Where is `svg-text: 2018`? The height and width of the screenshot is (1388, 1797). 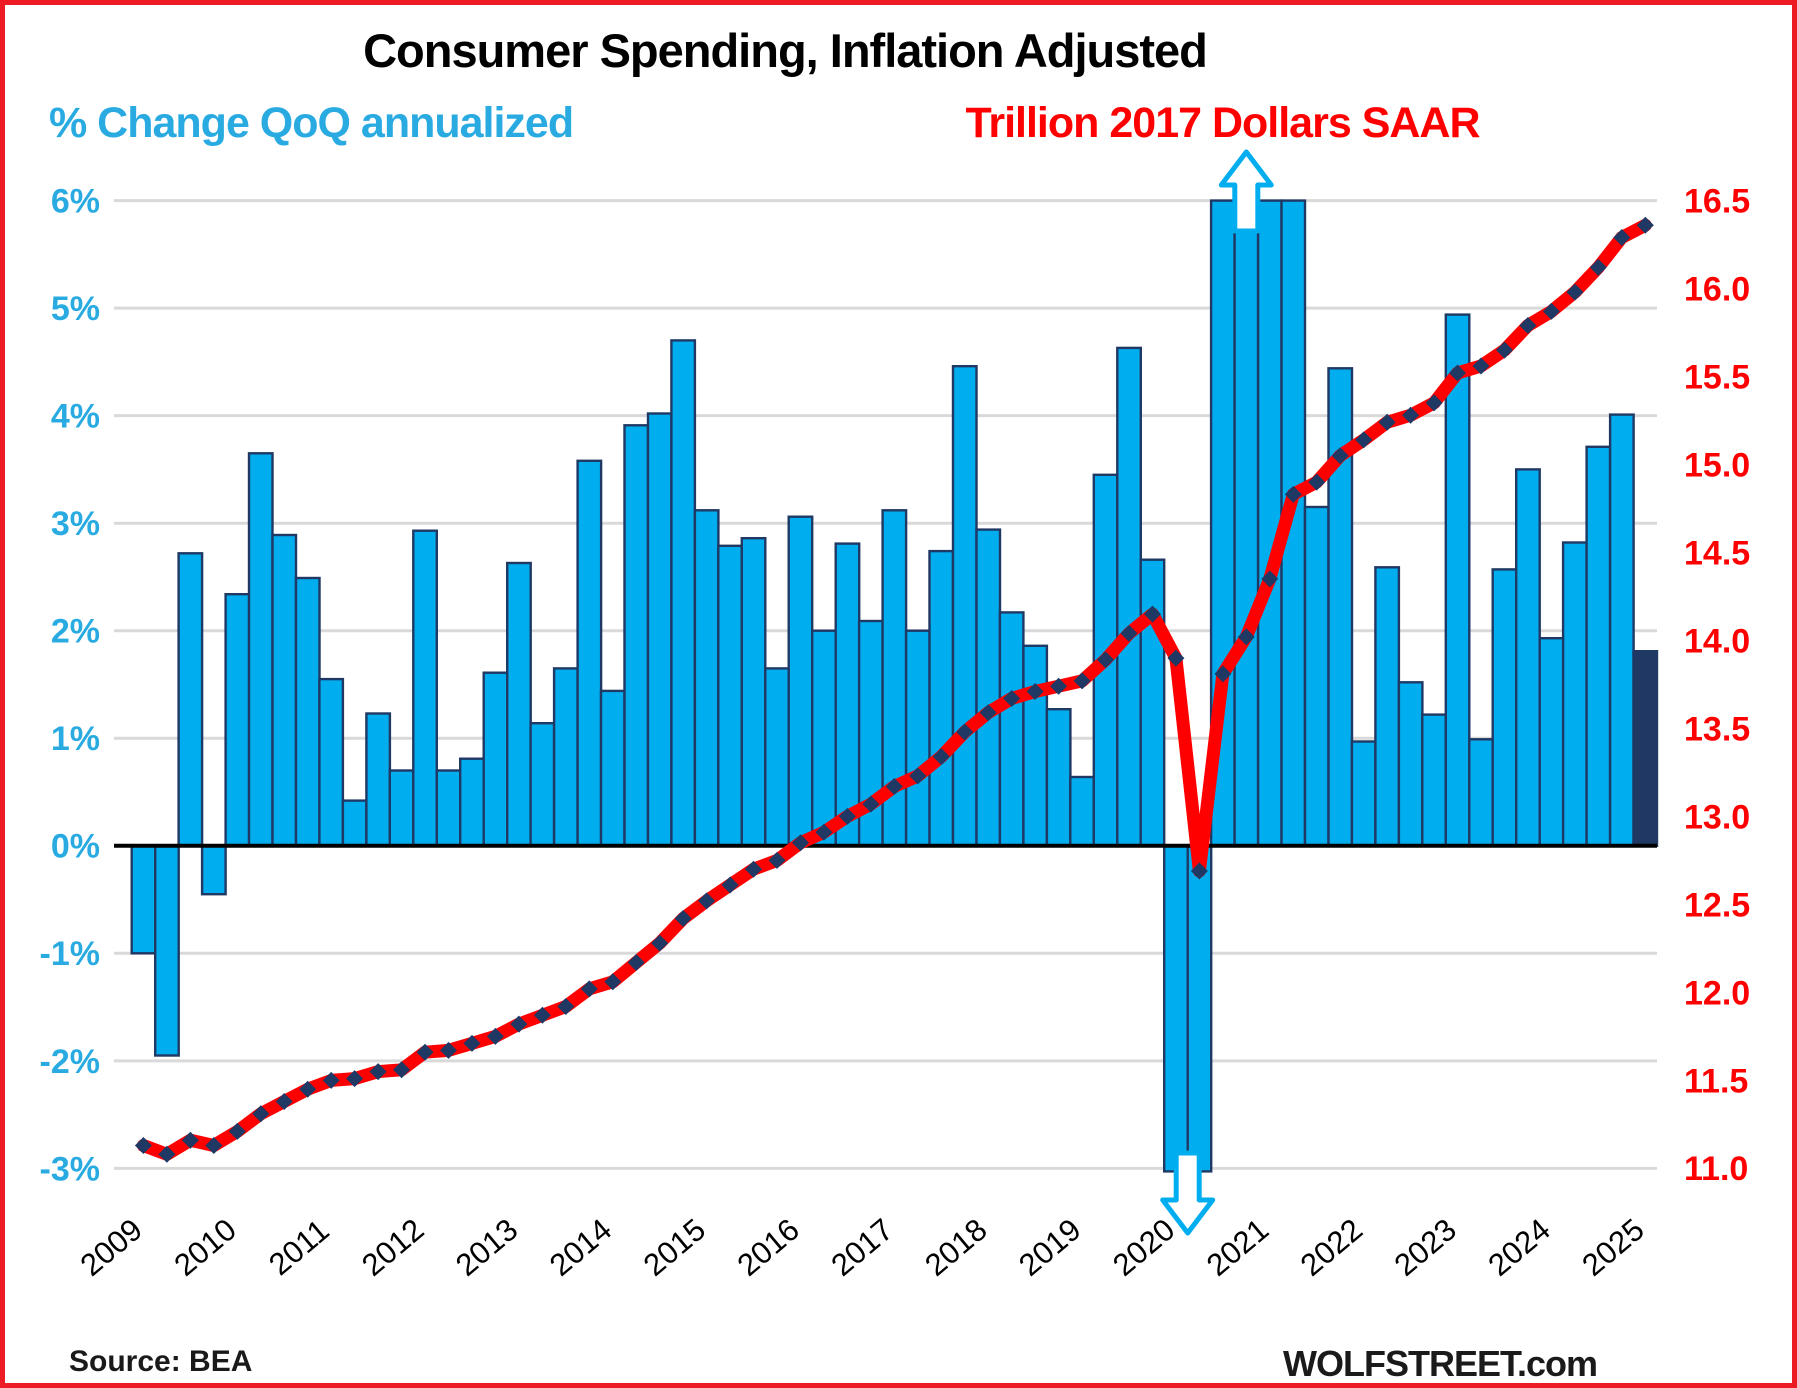 svg-text: 2018 is located at coordinates (955, 1247).